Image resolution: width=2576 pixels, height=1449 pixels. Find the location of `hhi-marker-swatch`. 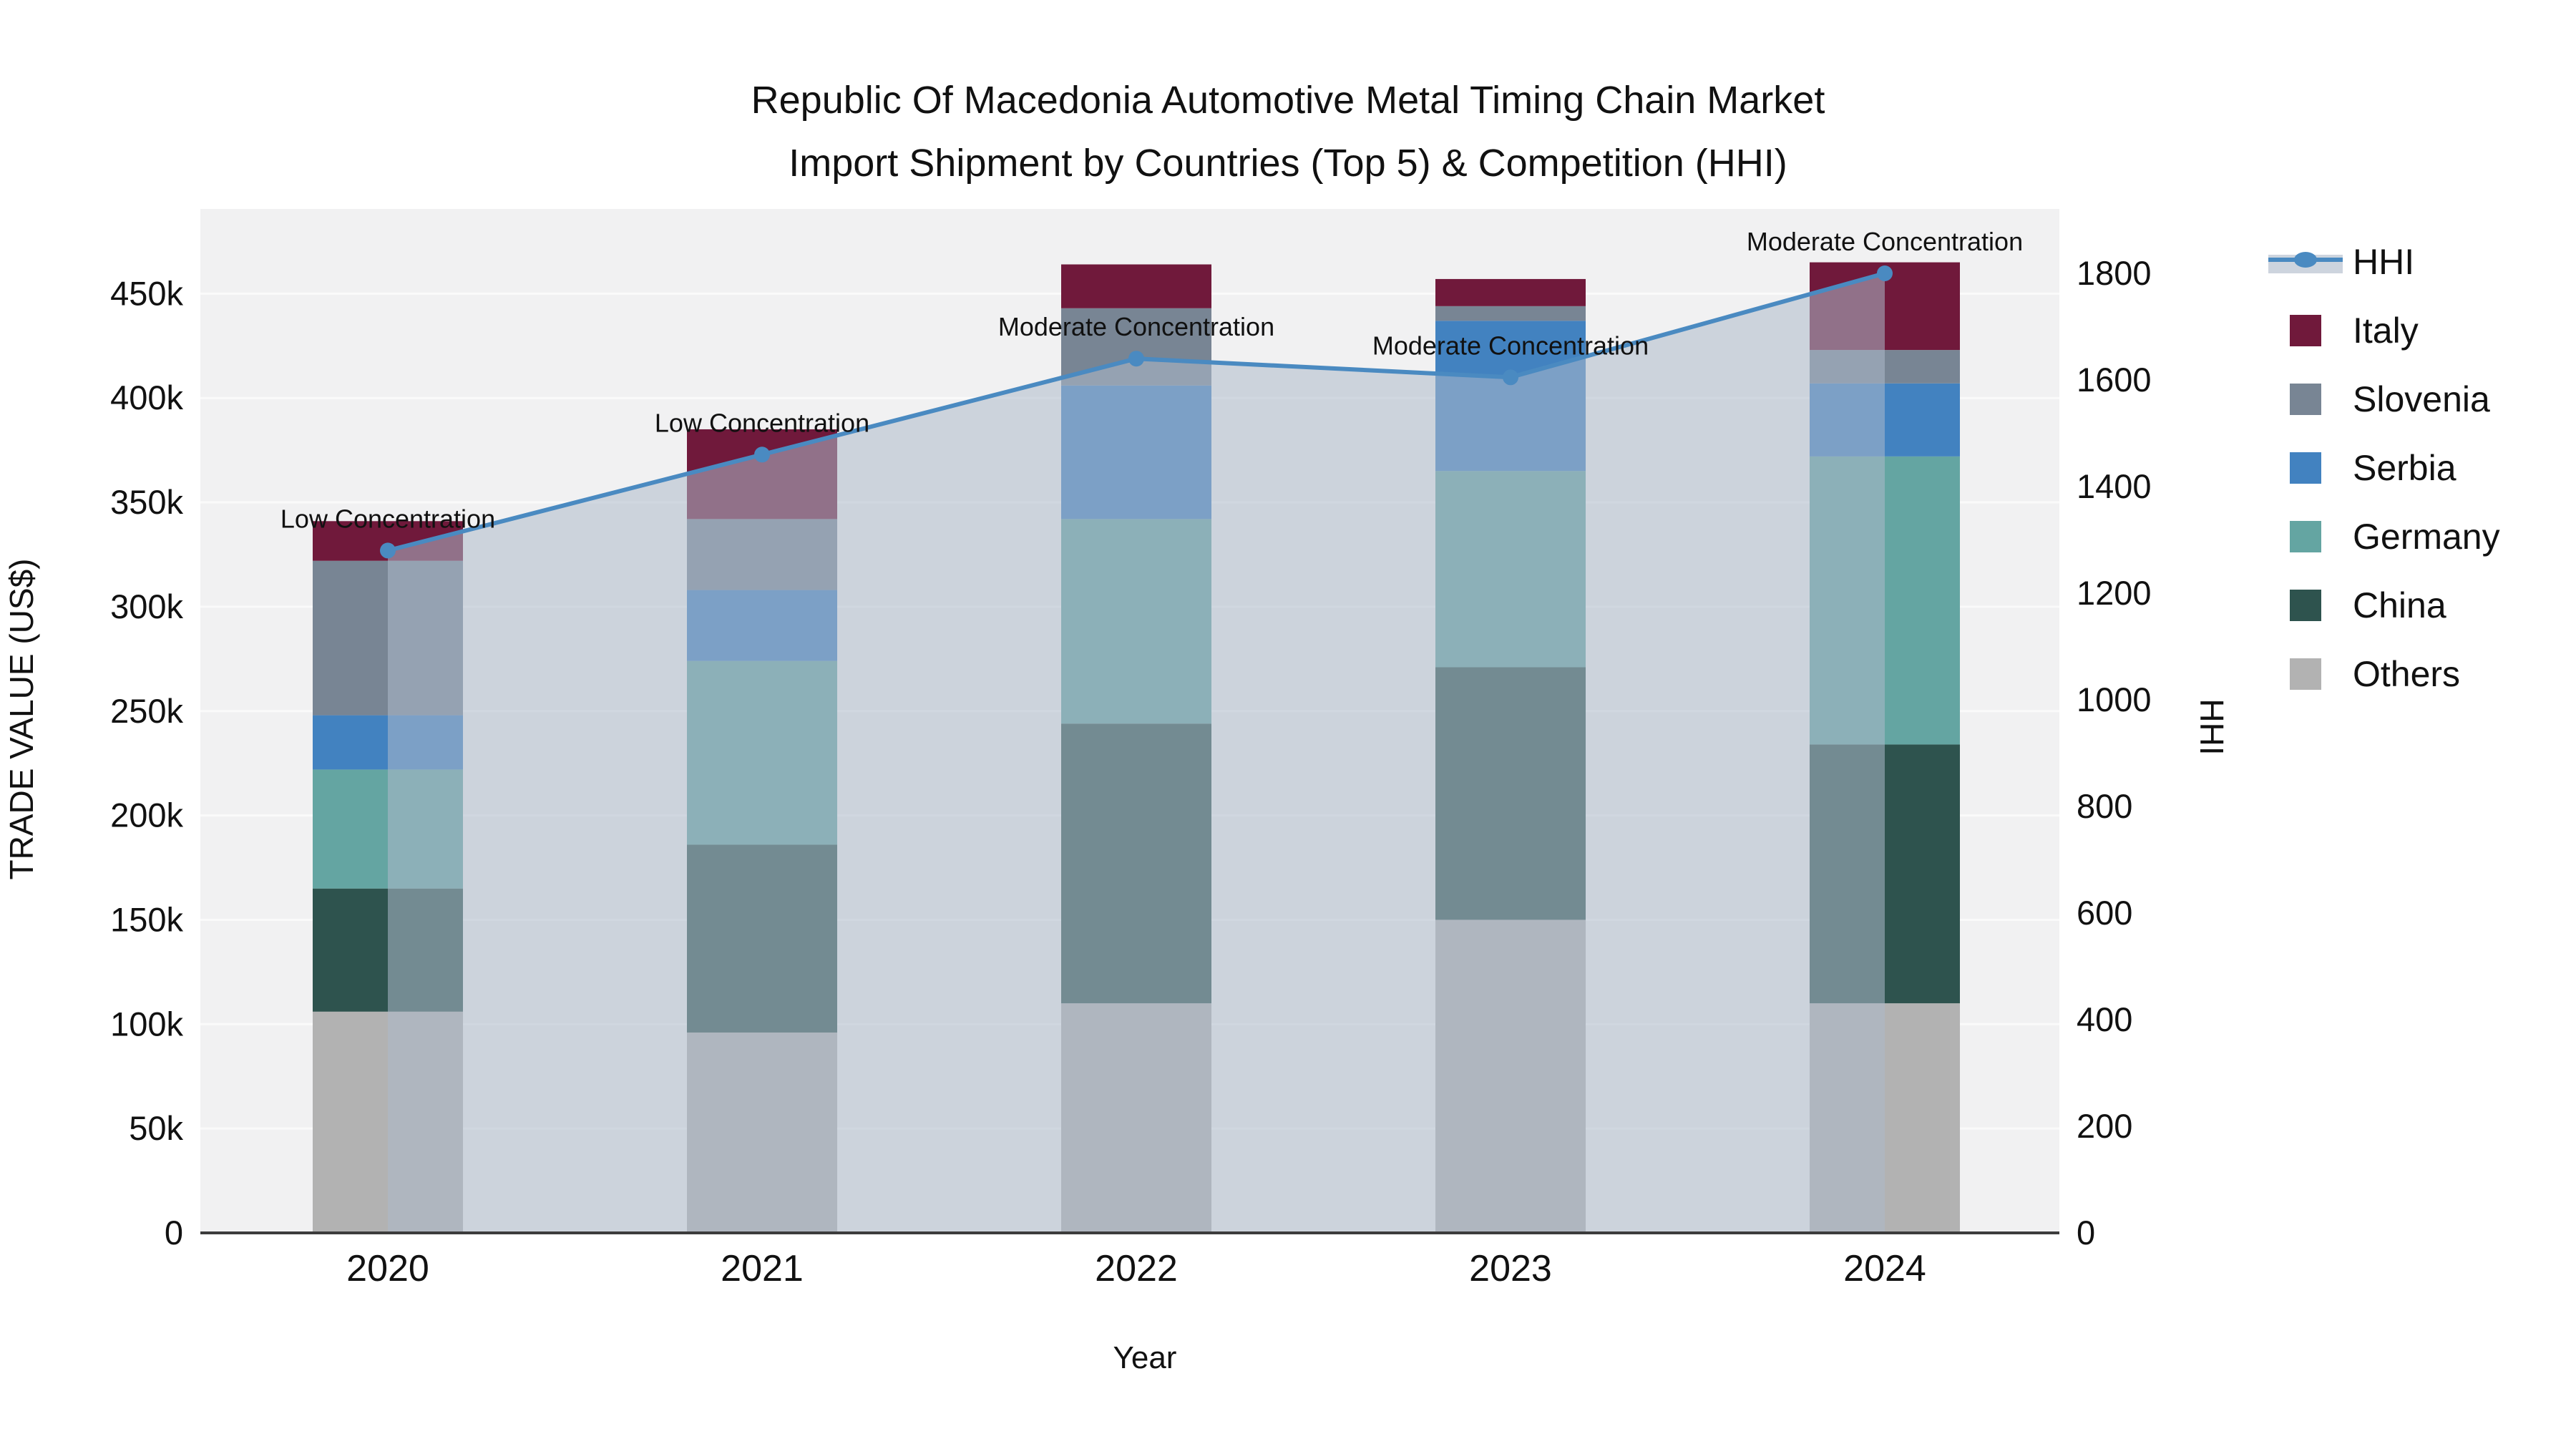

hhi-marker-swatch is located at coordinates (2305, 260).